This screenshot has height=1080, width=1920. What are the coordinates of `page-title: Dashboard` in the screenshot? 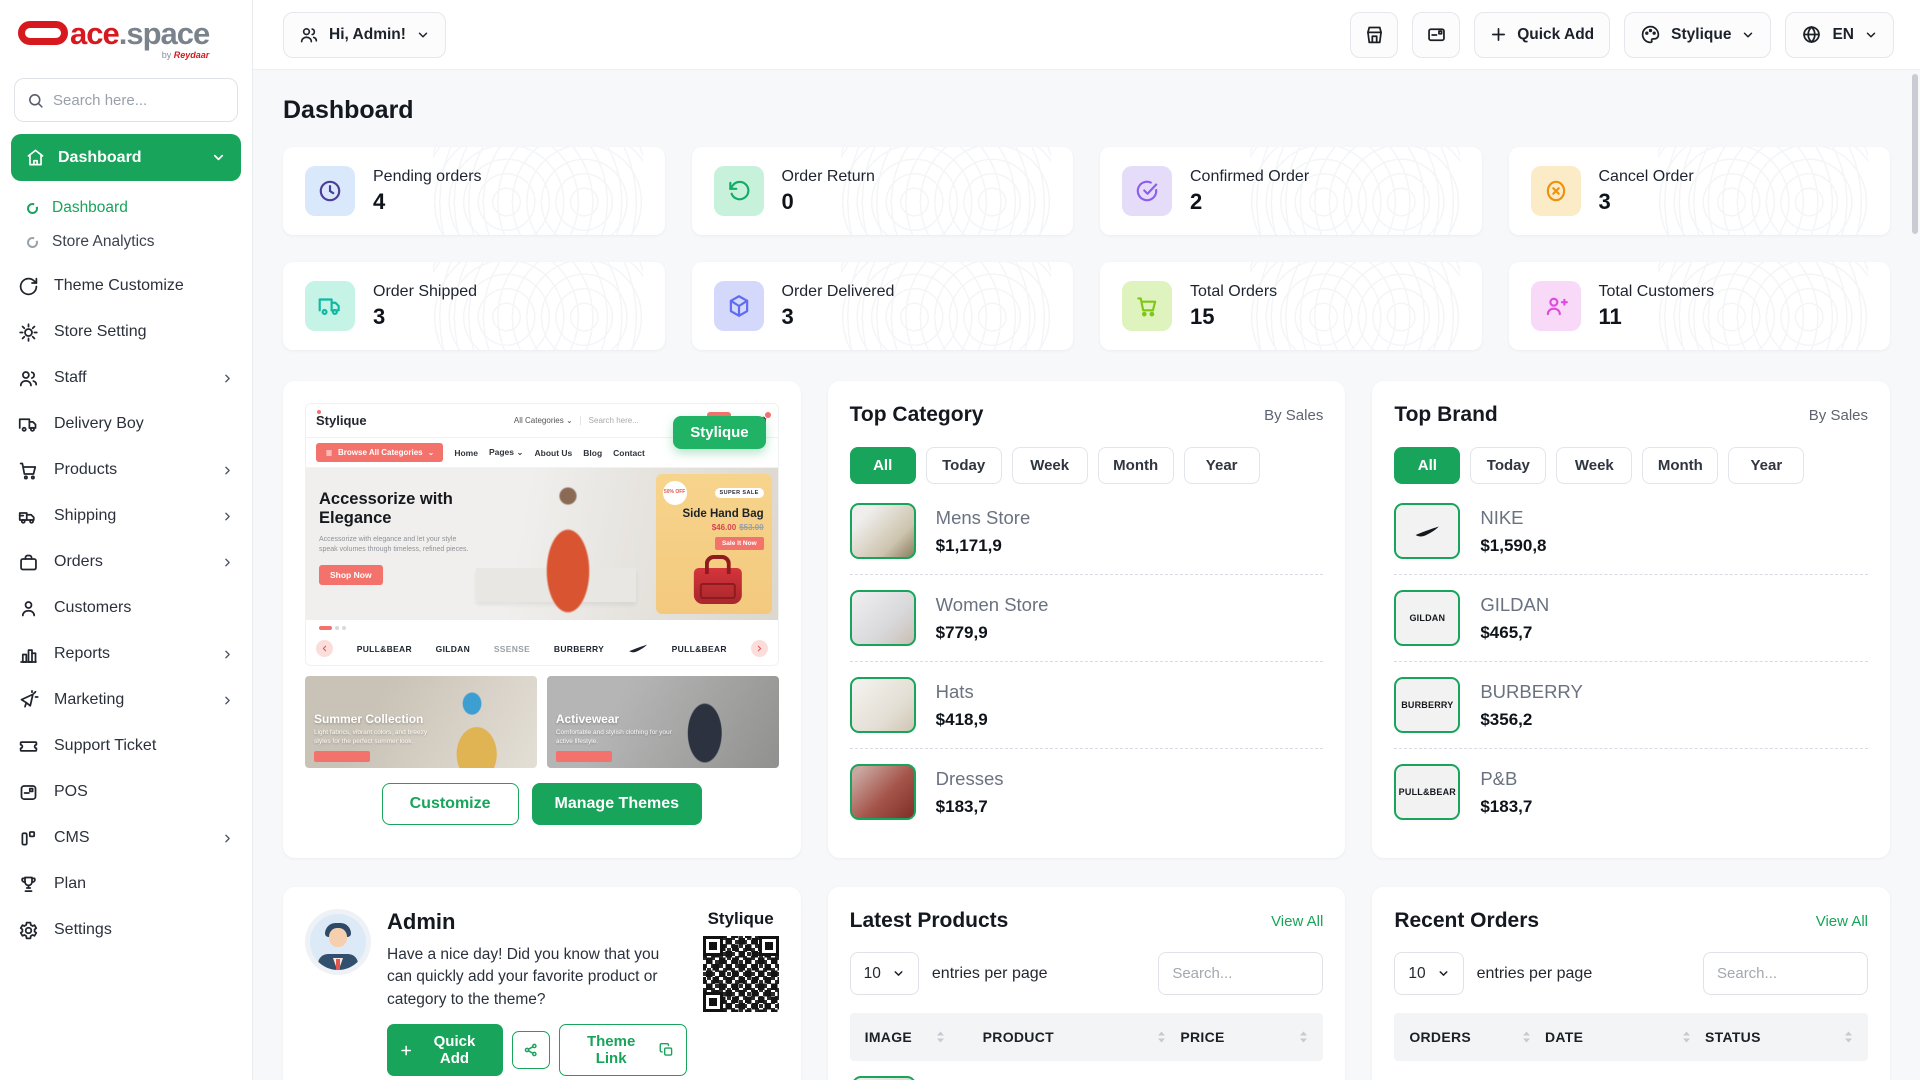 It's located at (348, 110).